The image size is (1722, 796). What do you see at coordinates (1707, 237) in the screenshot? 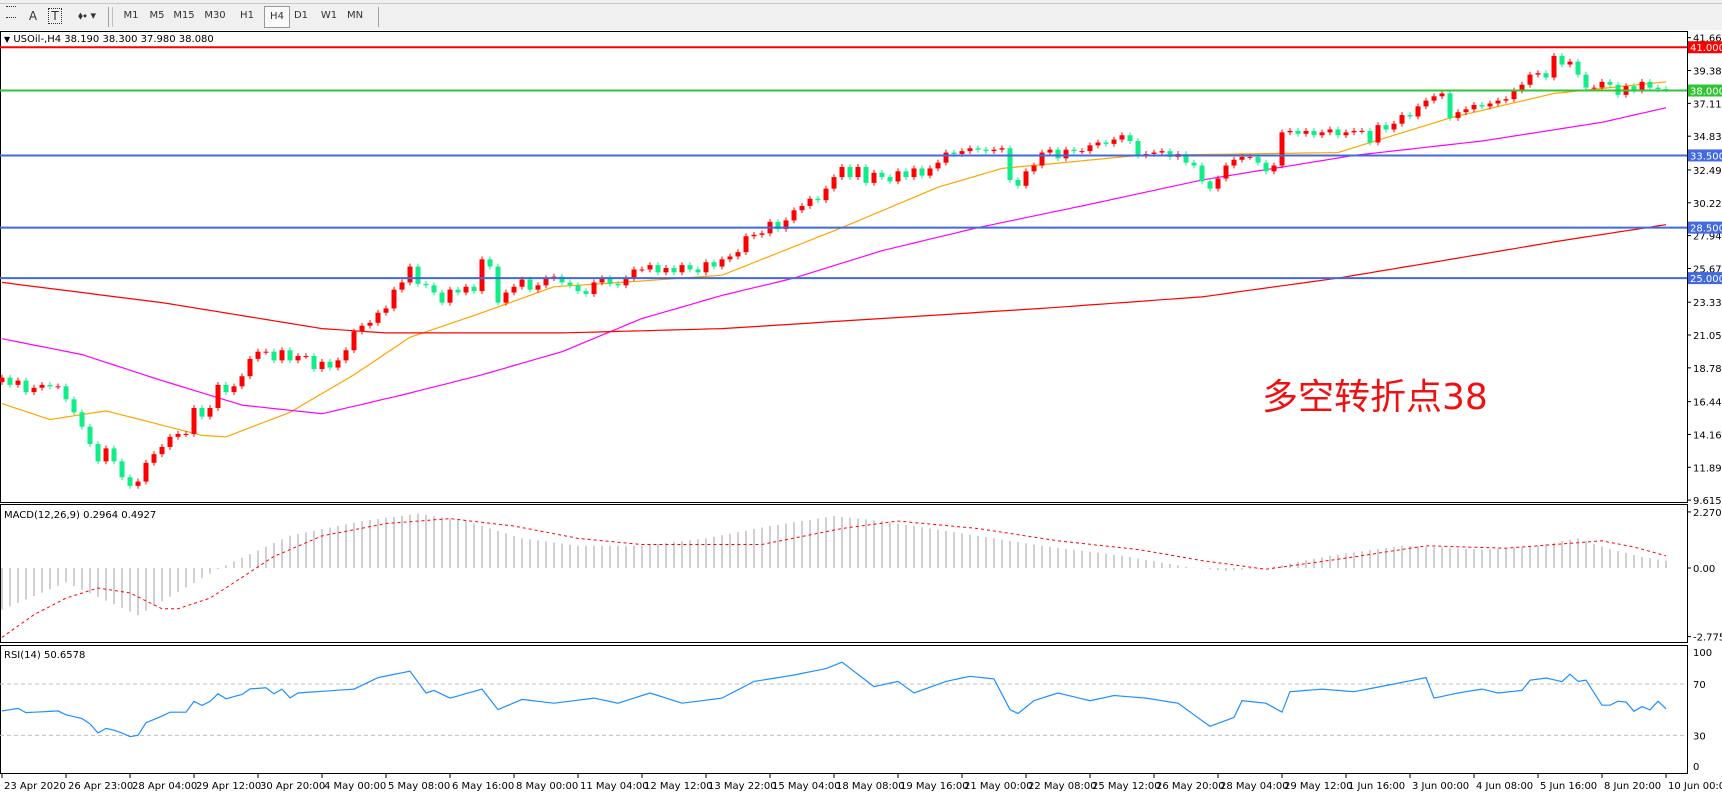
I see `price-tick-label: 27.945` at bounding box center [1707, 237].